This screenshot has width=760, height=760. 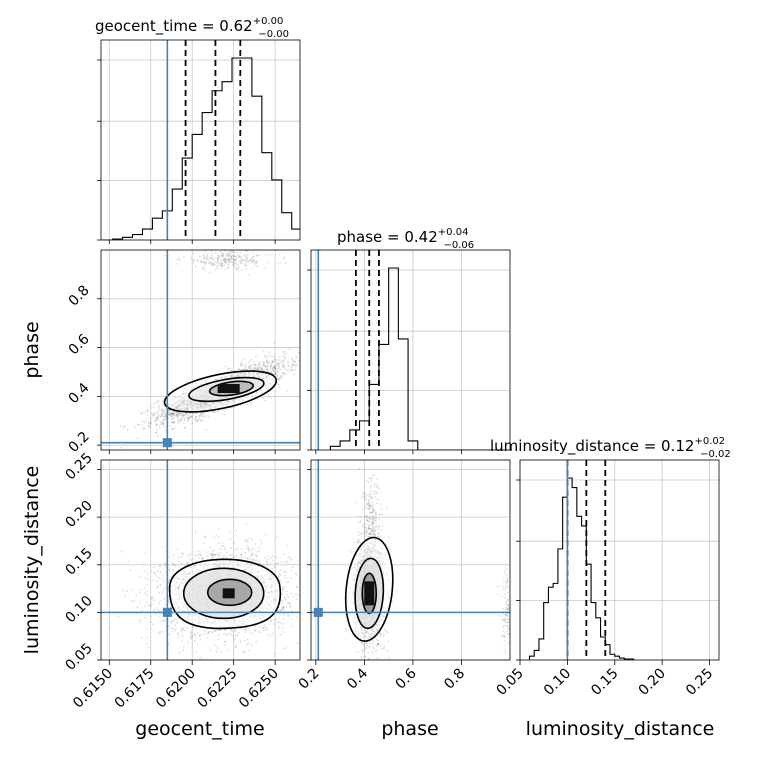 I want to click on panel-phase-hist, so click(x=410, y=350).